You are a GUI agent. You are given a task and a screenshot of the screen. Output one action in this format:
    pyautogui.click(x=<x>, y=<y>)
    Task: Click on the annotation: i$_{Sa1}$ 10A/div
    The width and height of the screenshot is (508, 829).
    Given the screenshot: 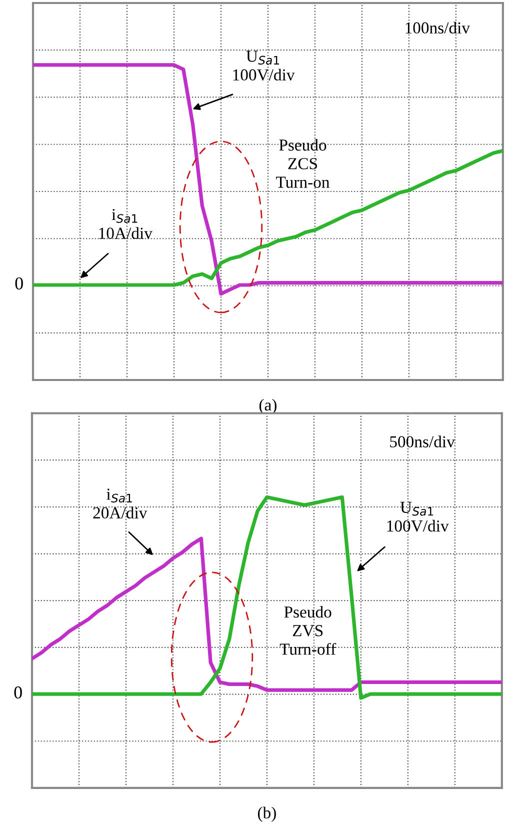 What is the action you would take?
    pyautogui.click(x=125, y=223)
    